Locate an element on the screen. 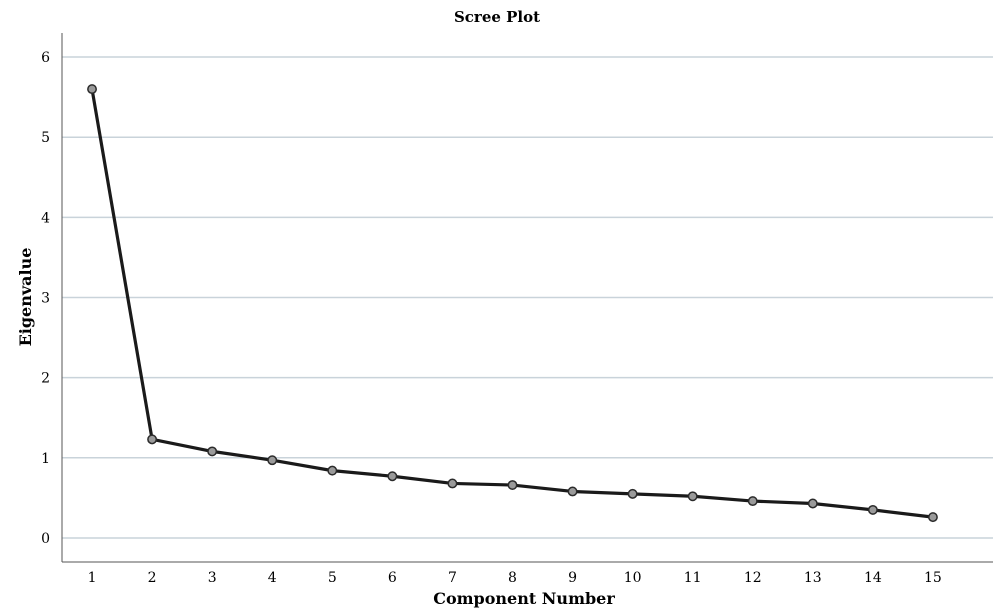 Image resolution: width=1000 pixels, height=613 pixels. x-tick-label: 15 is located at coordinates (933, 578).